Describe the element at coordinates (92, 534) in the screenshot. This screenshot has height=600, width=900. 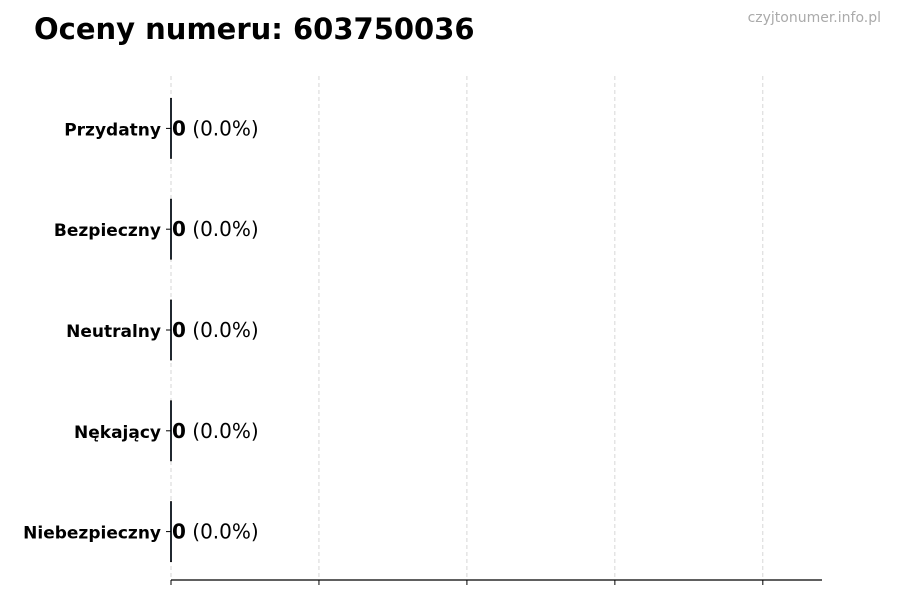
I see `y-tick-label: Niebezpieczny` at that location.